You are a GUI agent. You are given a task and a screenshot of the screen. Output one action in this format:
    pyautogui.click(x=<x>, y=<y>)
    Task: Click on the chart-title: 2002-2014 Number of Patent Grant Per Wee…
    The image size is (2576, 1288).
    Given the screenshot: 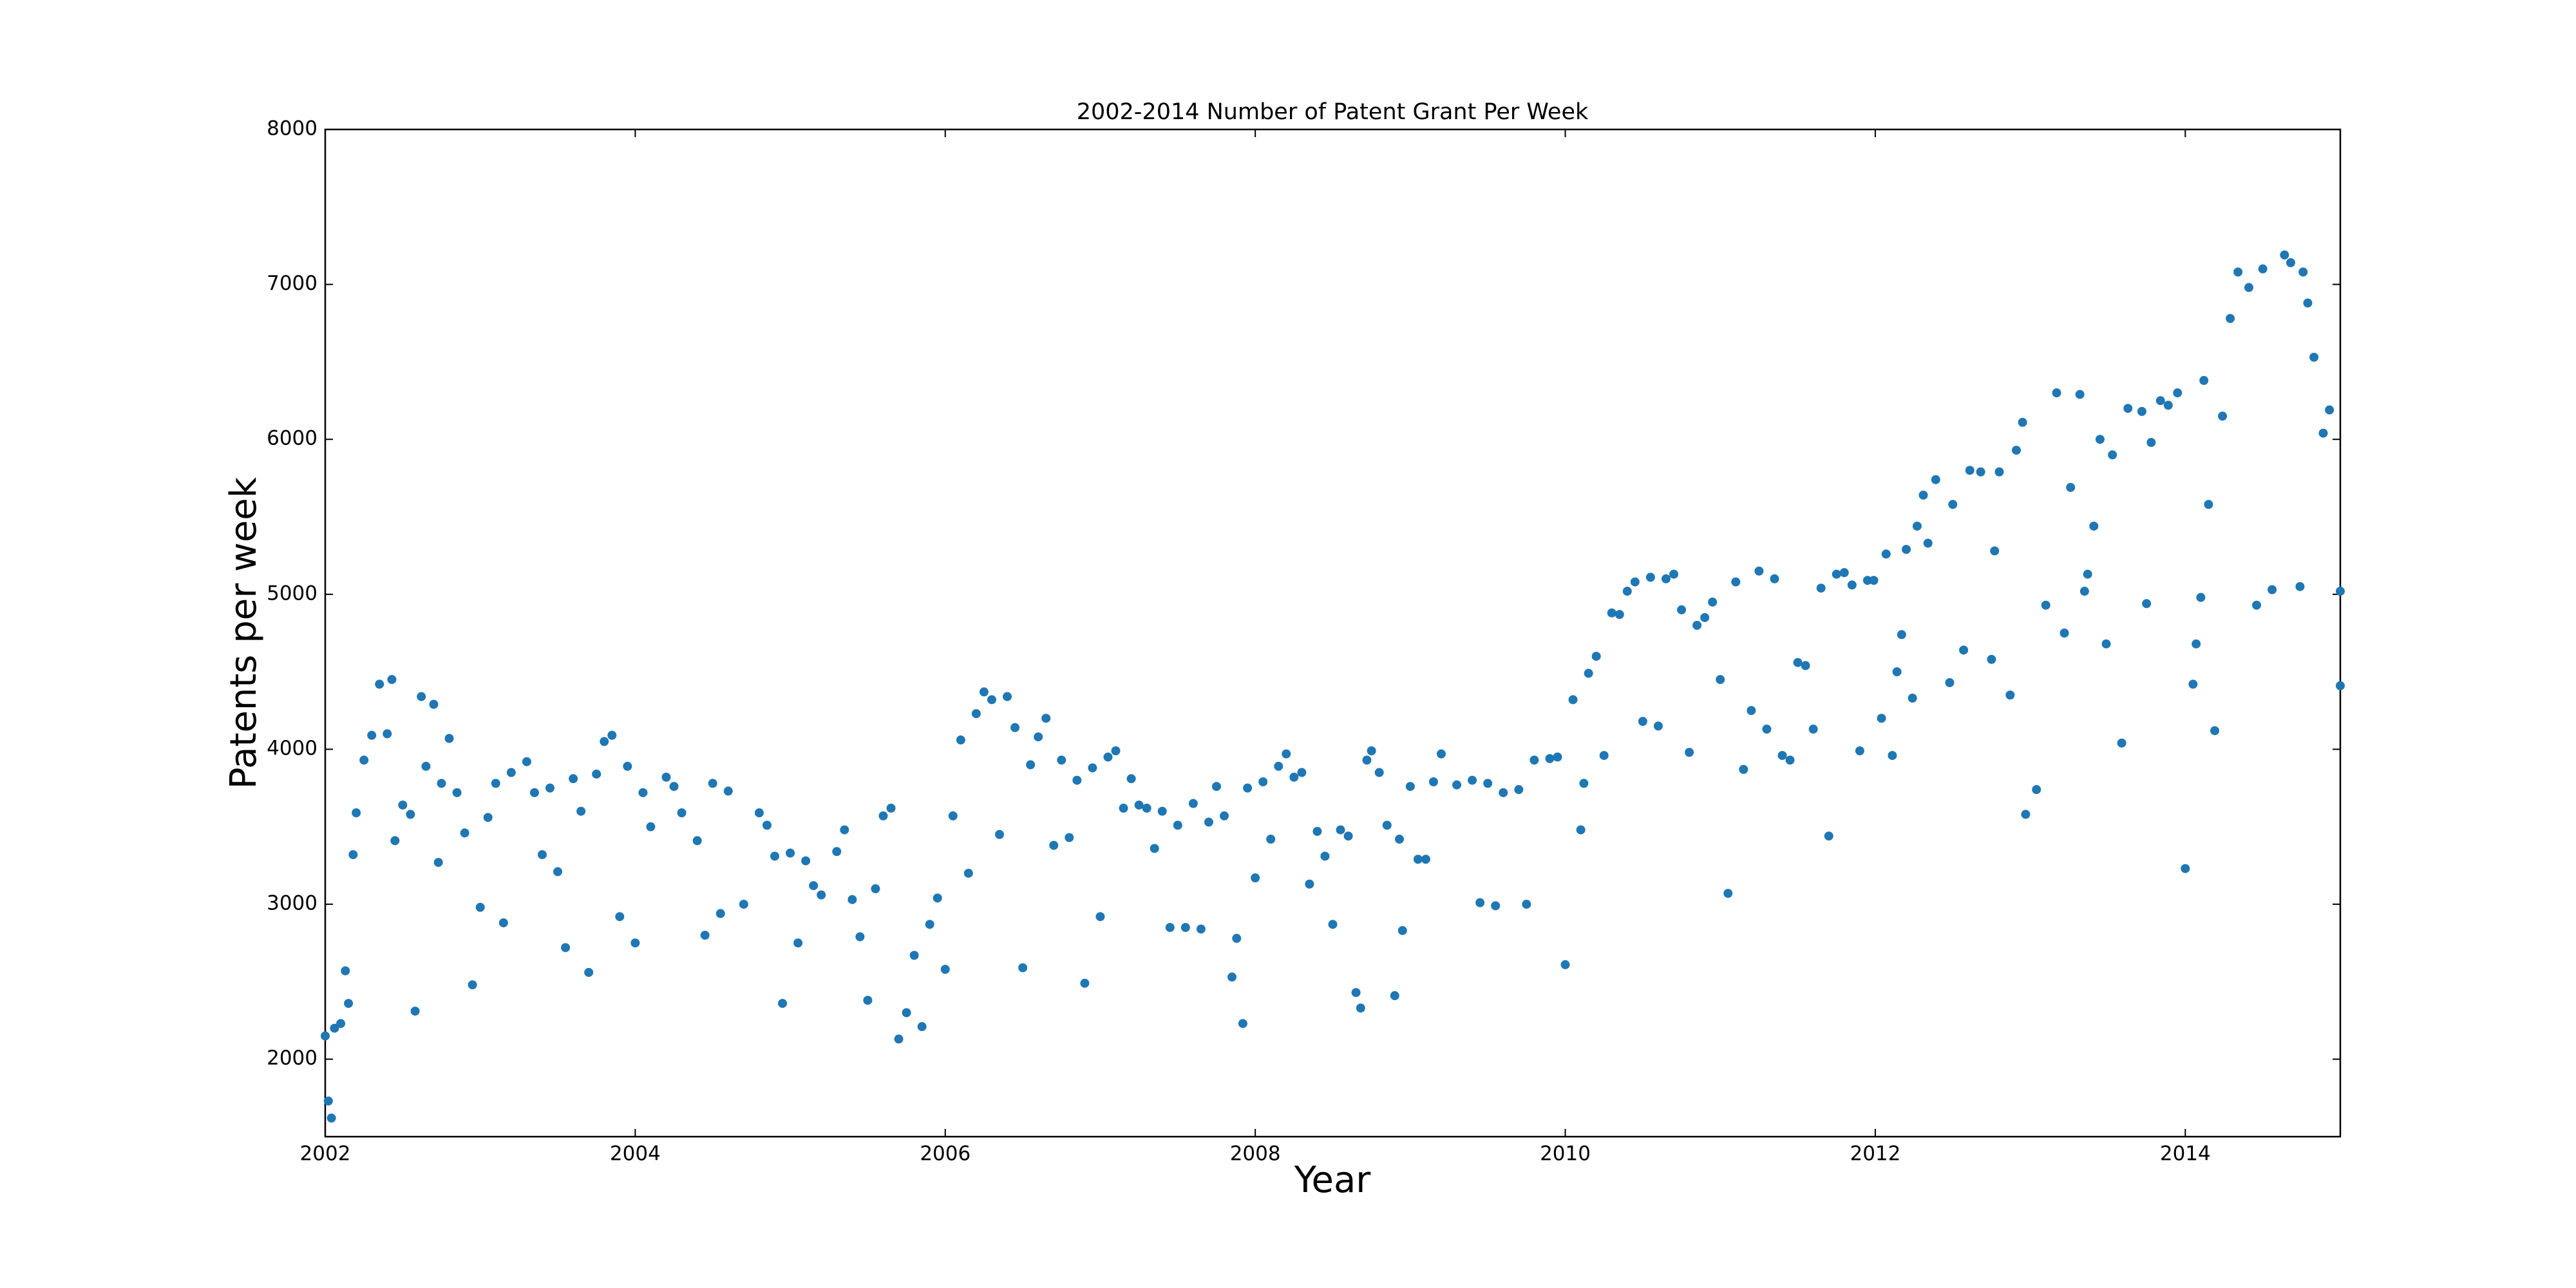 What is the action you would take?
    pyautogui.click(x=1333, y=112)
    